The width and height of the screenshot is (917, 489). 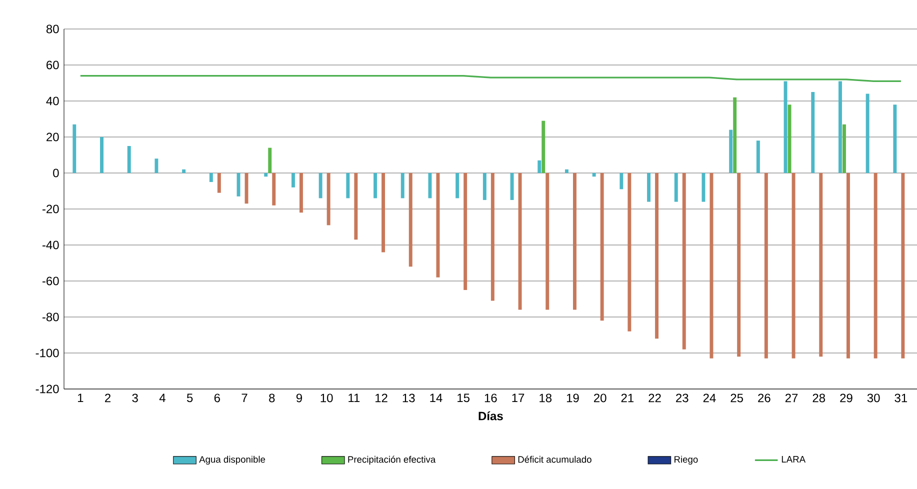 What do you see at coordinates (47, 389) in the screenshot?
I see `y-tick-label: -120` at bounding box center [47, 389].